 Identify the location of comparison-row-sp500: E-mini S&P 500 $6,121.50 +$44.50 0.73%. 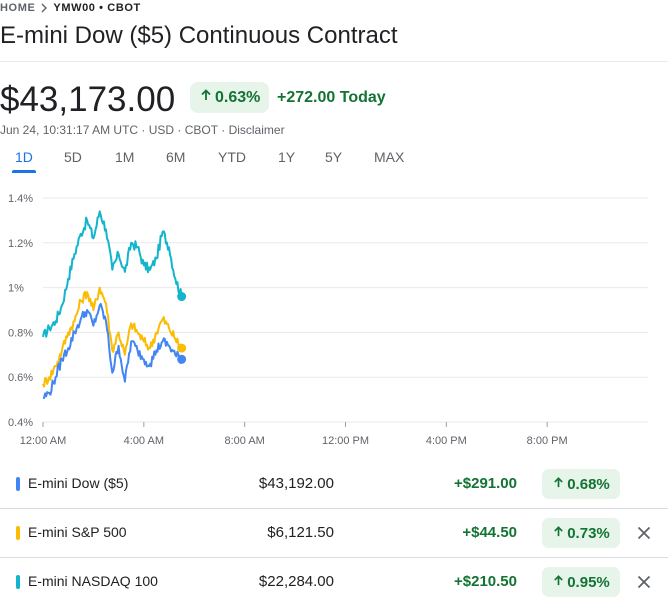
(334, 533).